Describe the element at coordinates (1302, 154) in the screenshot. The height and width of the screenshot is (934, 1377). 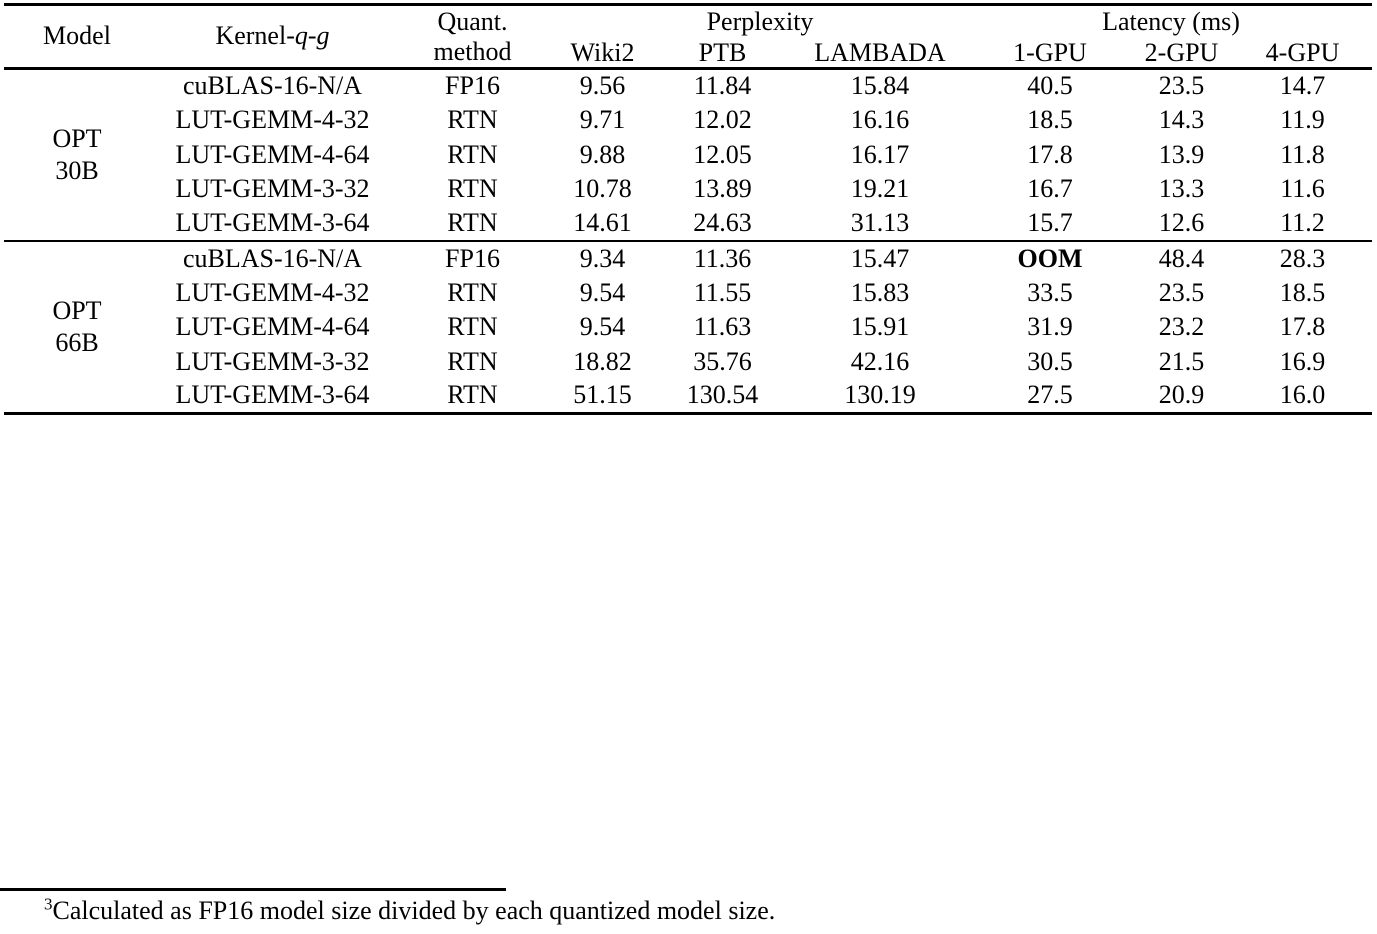
I see `cell-4gpu: 11.8` at that location.